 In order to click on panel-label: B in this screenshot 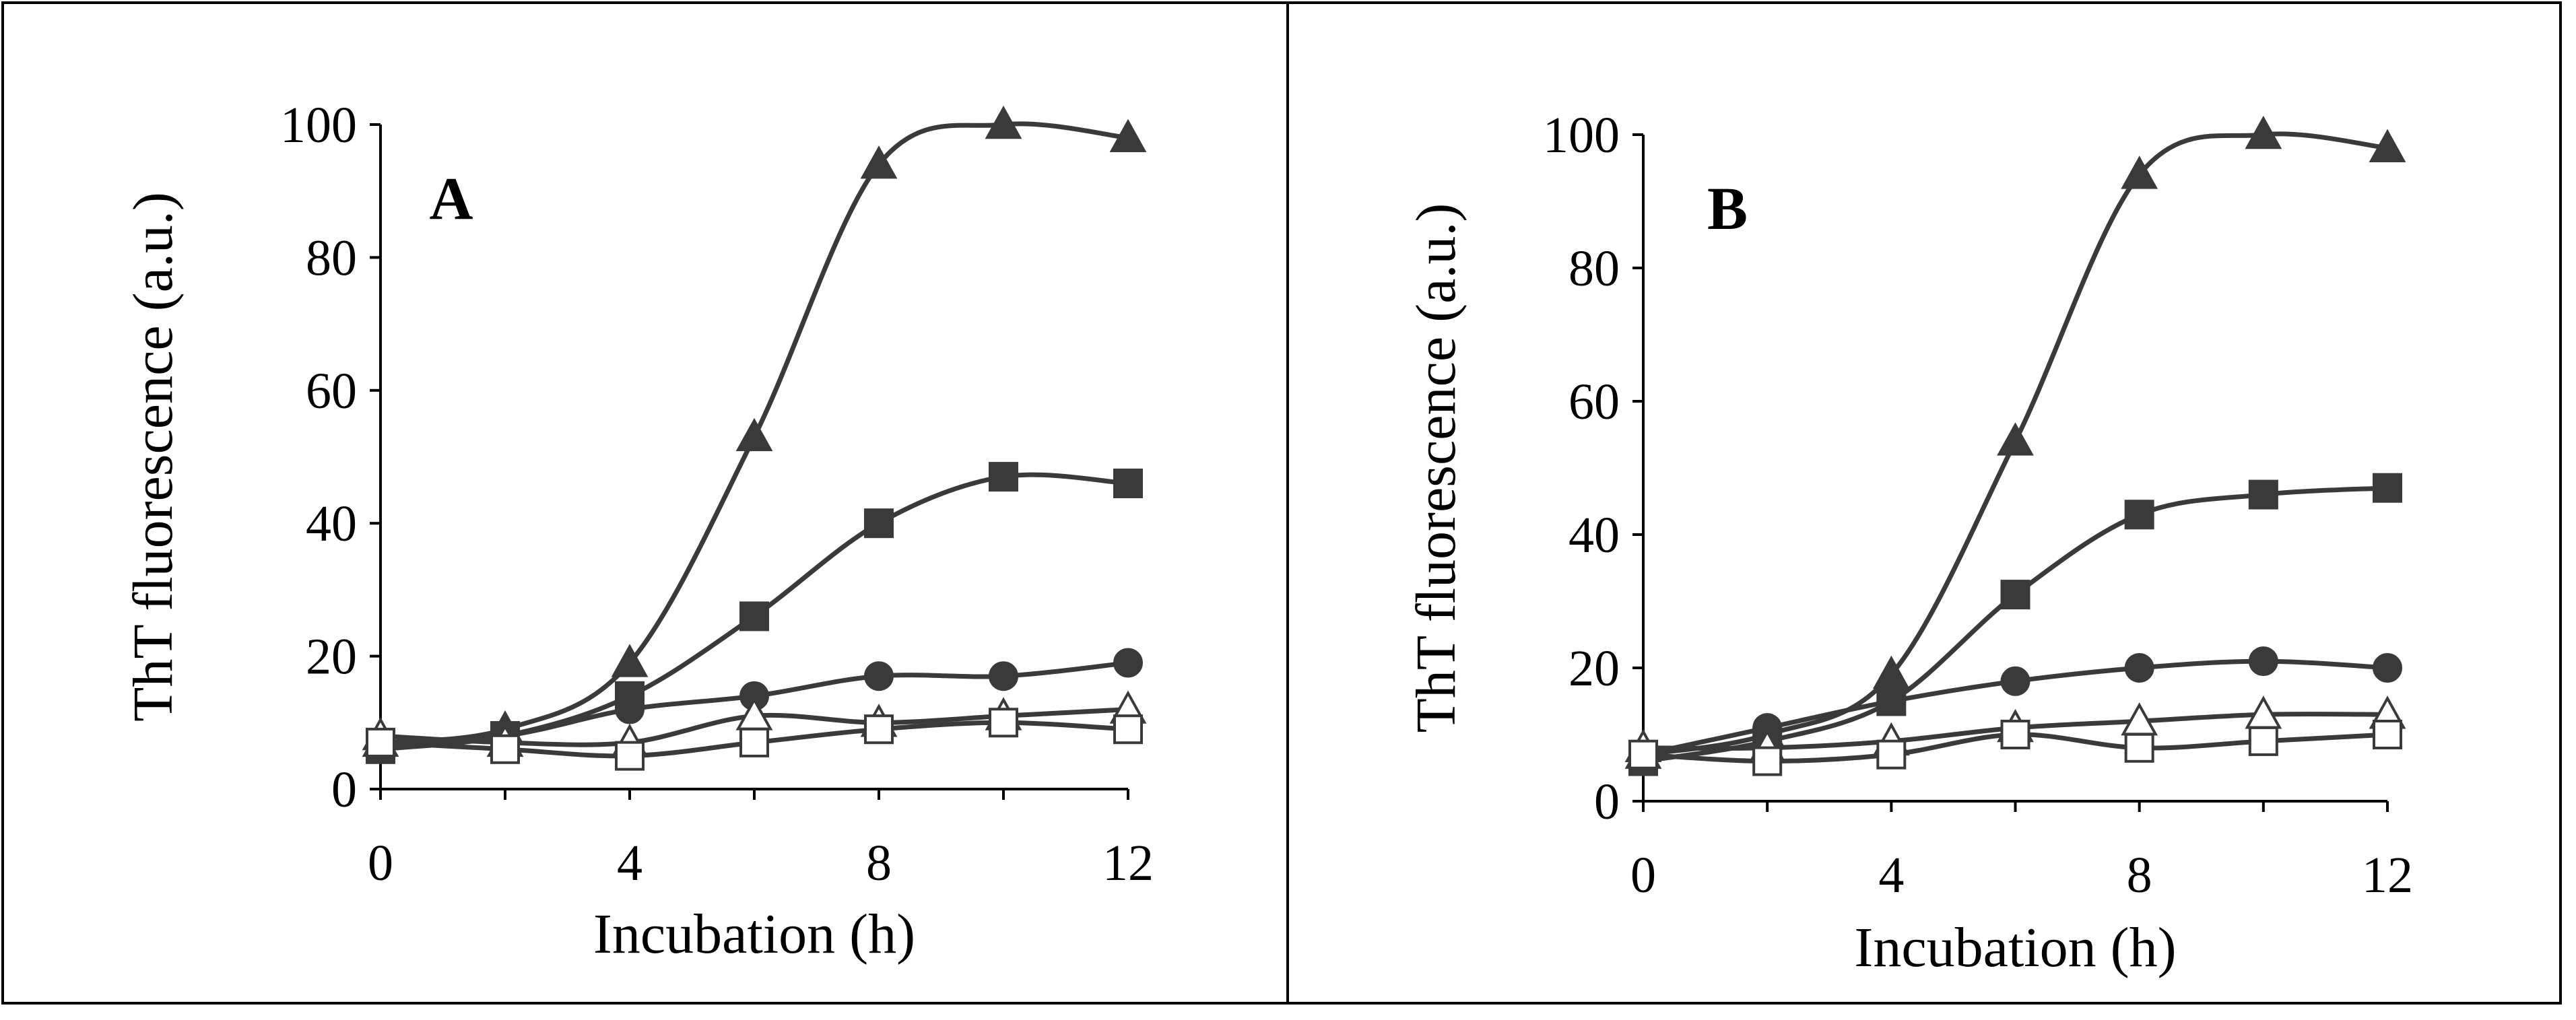, I will do `click(1727, 209)`.